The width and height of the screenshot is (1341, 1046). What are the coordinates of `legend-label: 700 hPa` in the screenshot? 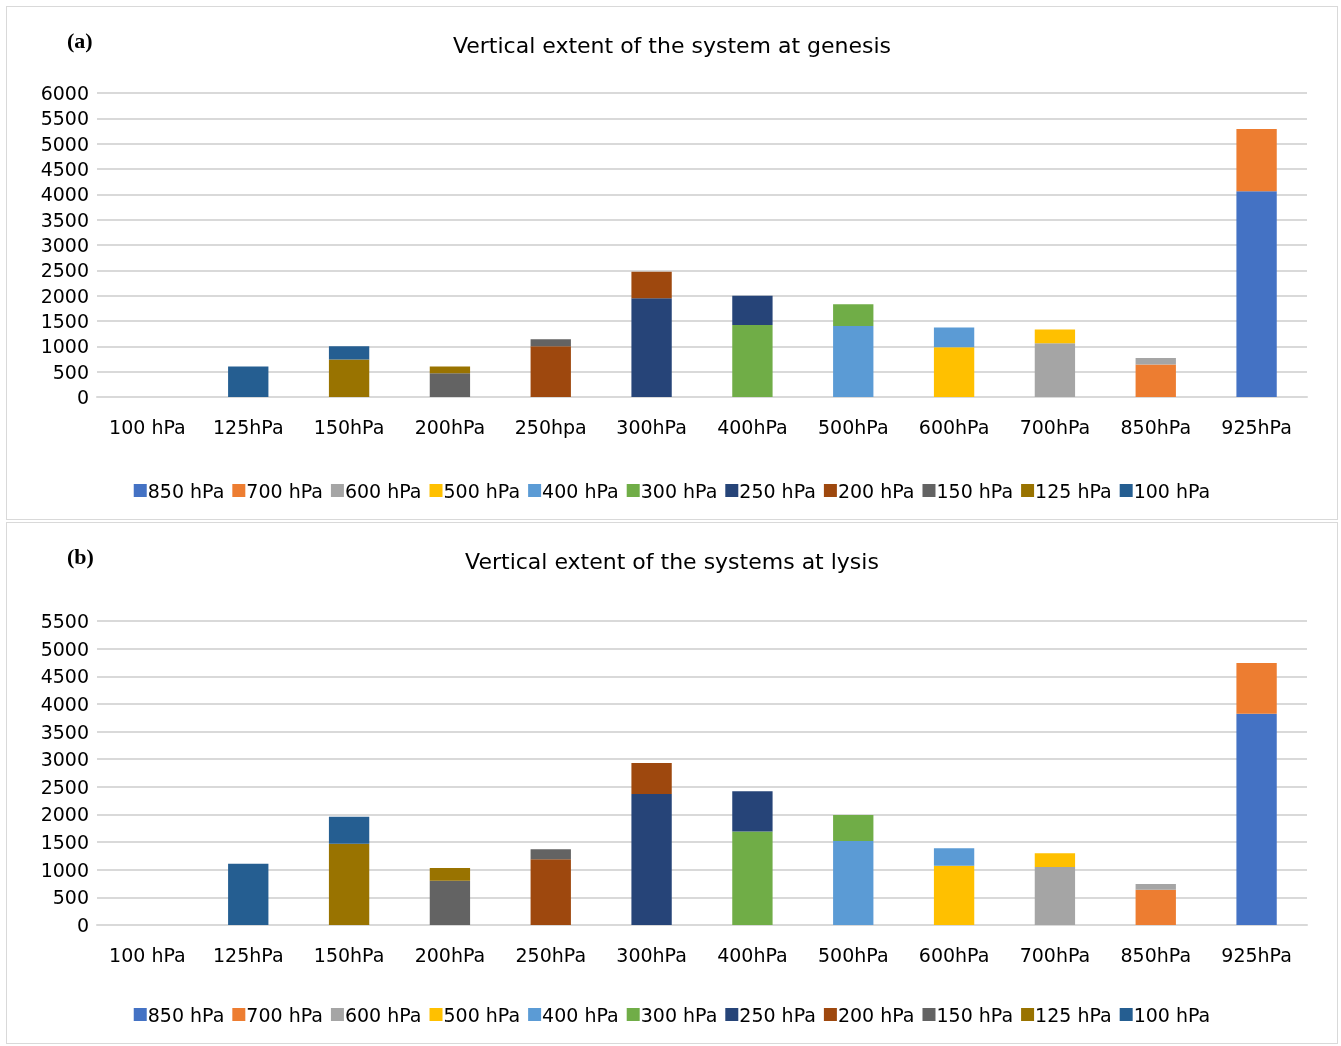 It's located at (284, 490).